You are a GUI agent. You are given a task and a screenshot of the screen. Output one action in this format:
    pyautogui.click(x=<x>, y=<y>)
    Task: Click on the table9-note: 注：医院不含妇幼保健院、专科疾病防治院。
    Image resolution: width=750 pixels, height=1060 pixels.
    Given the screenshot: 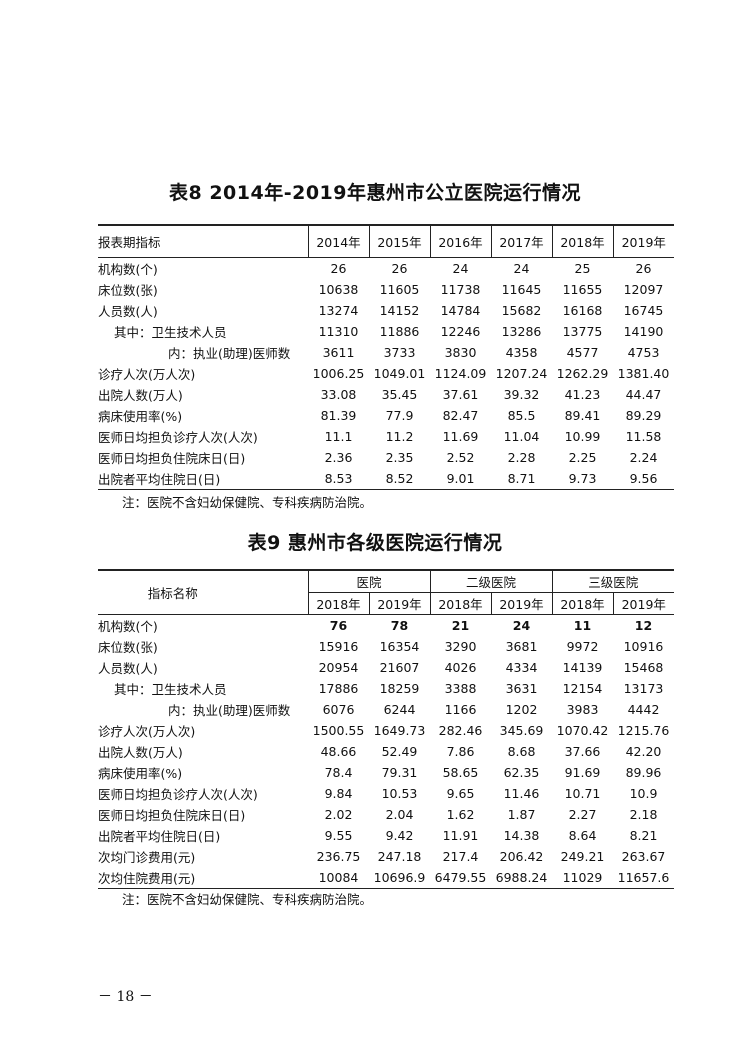 What is the action you would take?
    pyautogui.click(x=247, y=899)
    